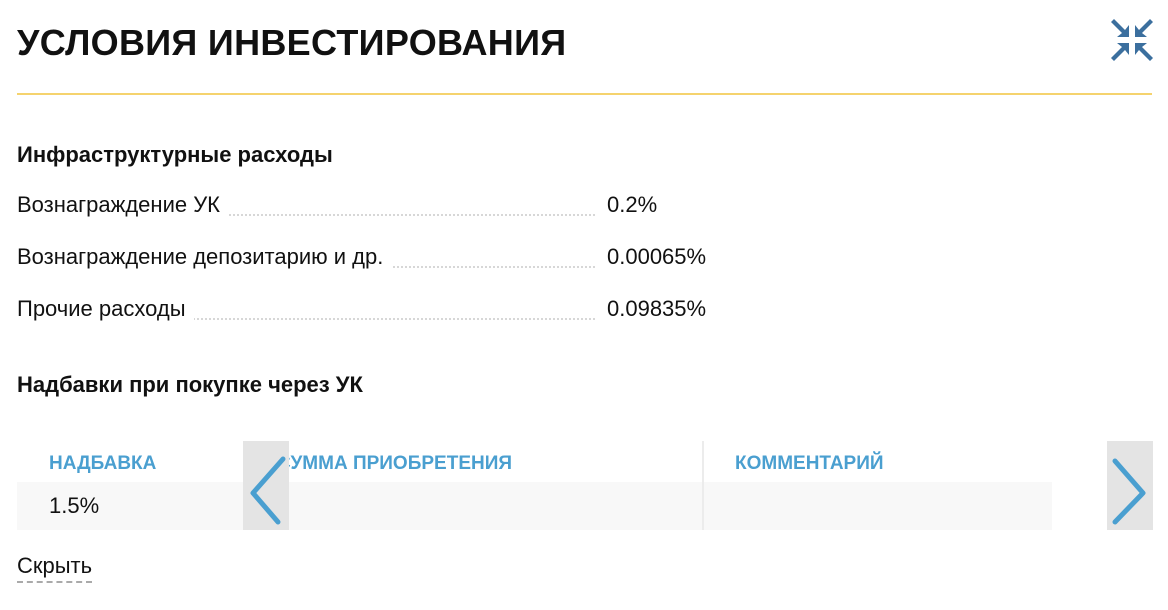 This screenshot has height=610, width=1168. What do you see at coordinates (377, 207) in the screenshot?
I see `infra-row: Вознаграждение УК 0.2%` at bounding box center [377, 207].